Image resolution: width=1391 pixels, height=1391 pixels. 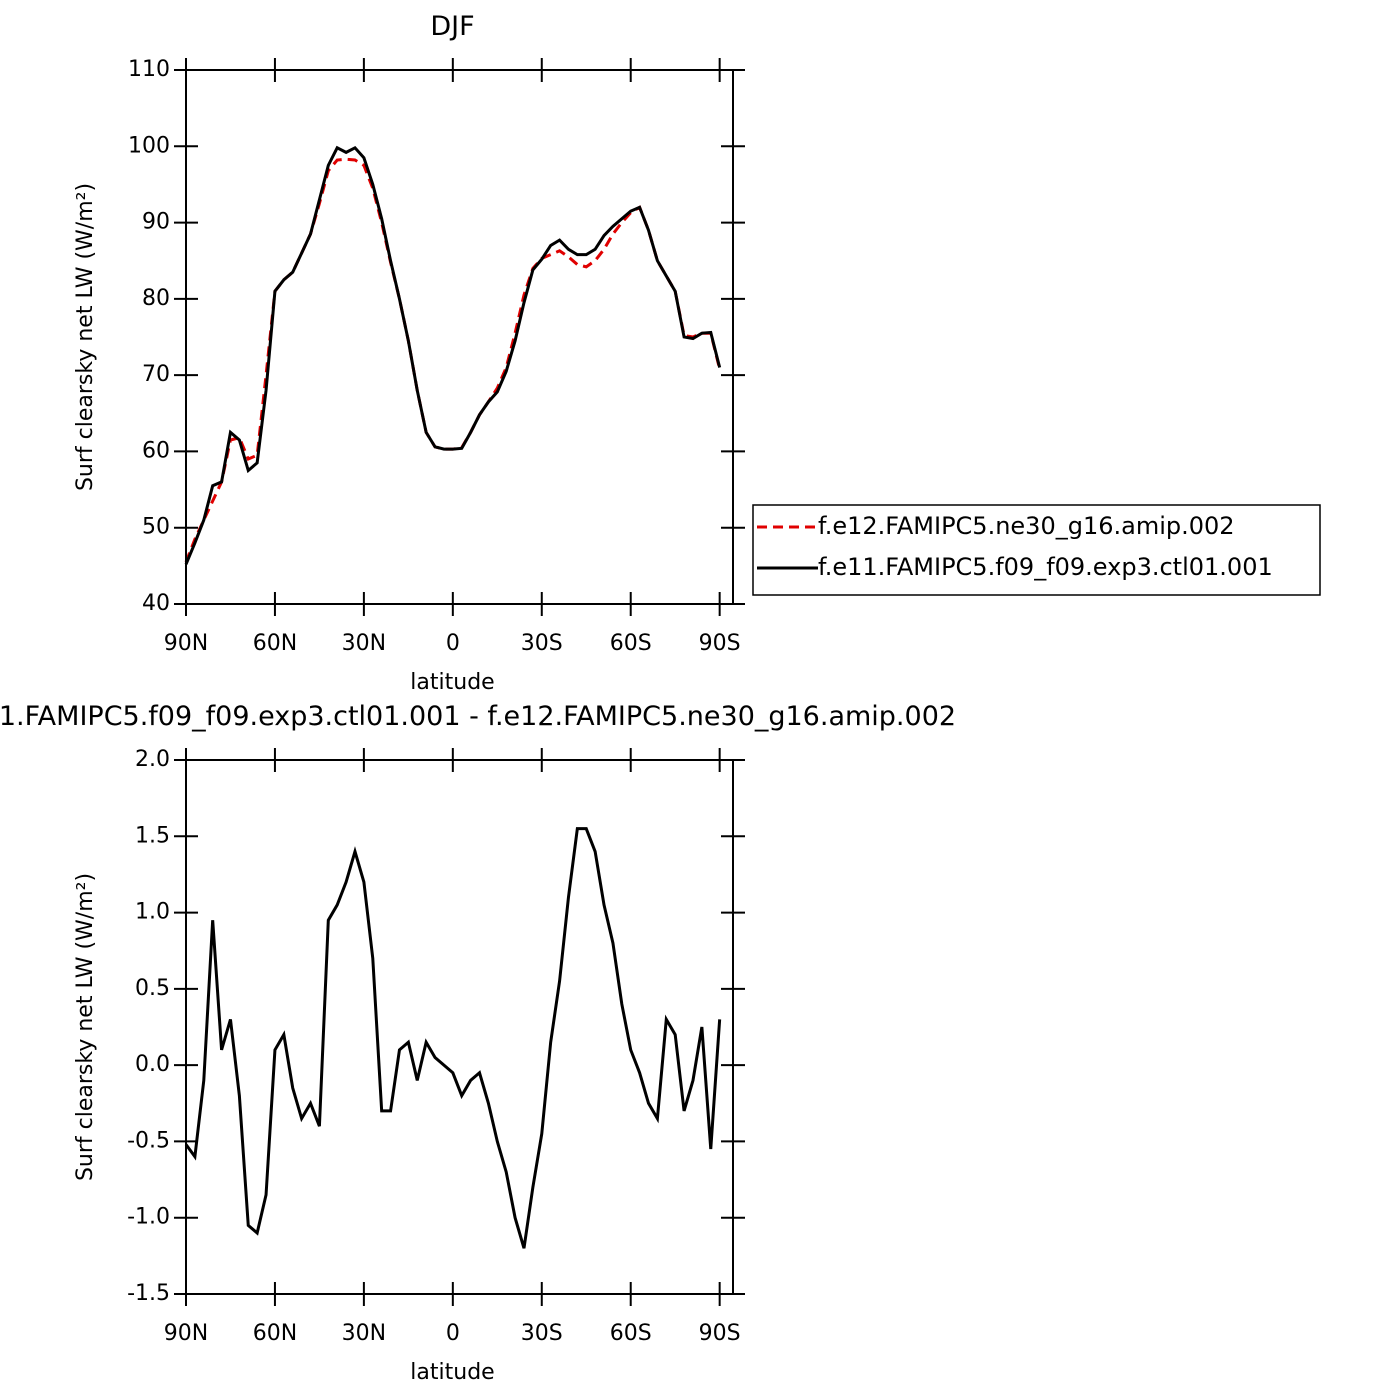 What do you see at coordinates (148, 1293) in the screenshot?
I see `y-tick-label: -1.5` at bounding box center [148, 1293].